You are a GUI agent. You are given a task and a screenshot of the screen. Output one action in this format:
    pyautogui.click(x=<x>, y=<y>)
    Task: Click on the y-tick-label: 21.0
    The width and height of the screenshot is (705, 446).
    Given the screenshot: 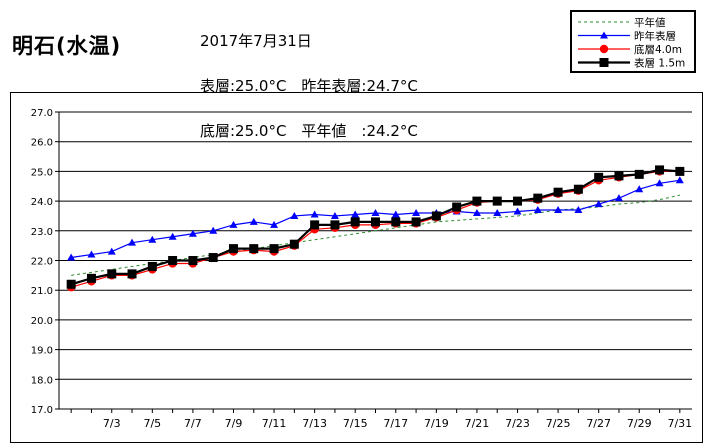 What is the action you would take?
    pyautogui.click(x=42, y=291)
    